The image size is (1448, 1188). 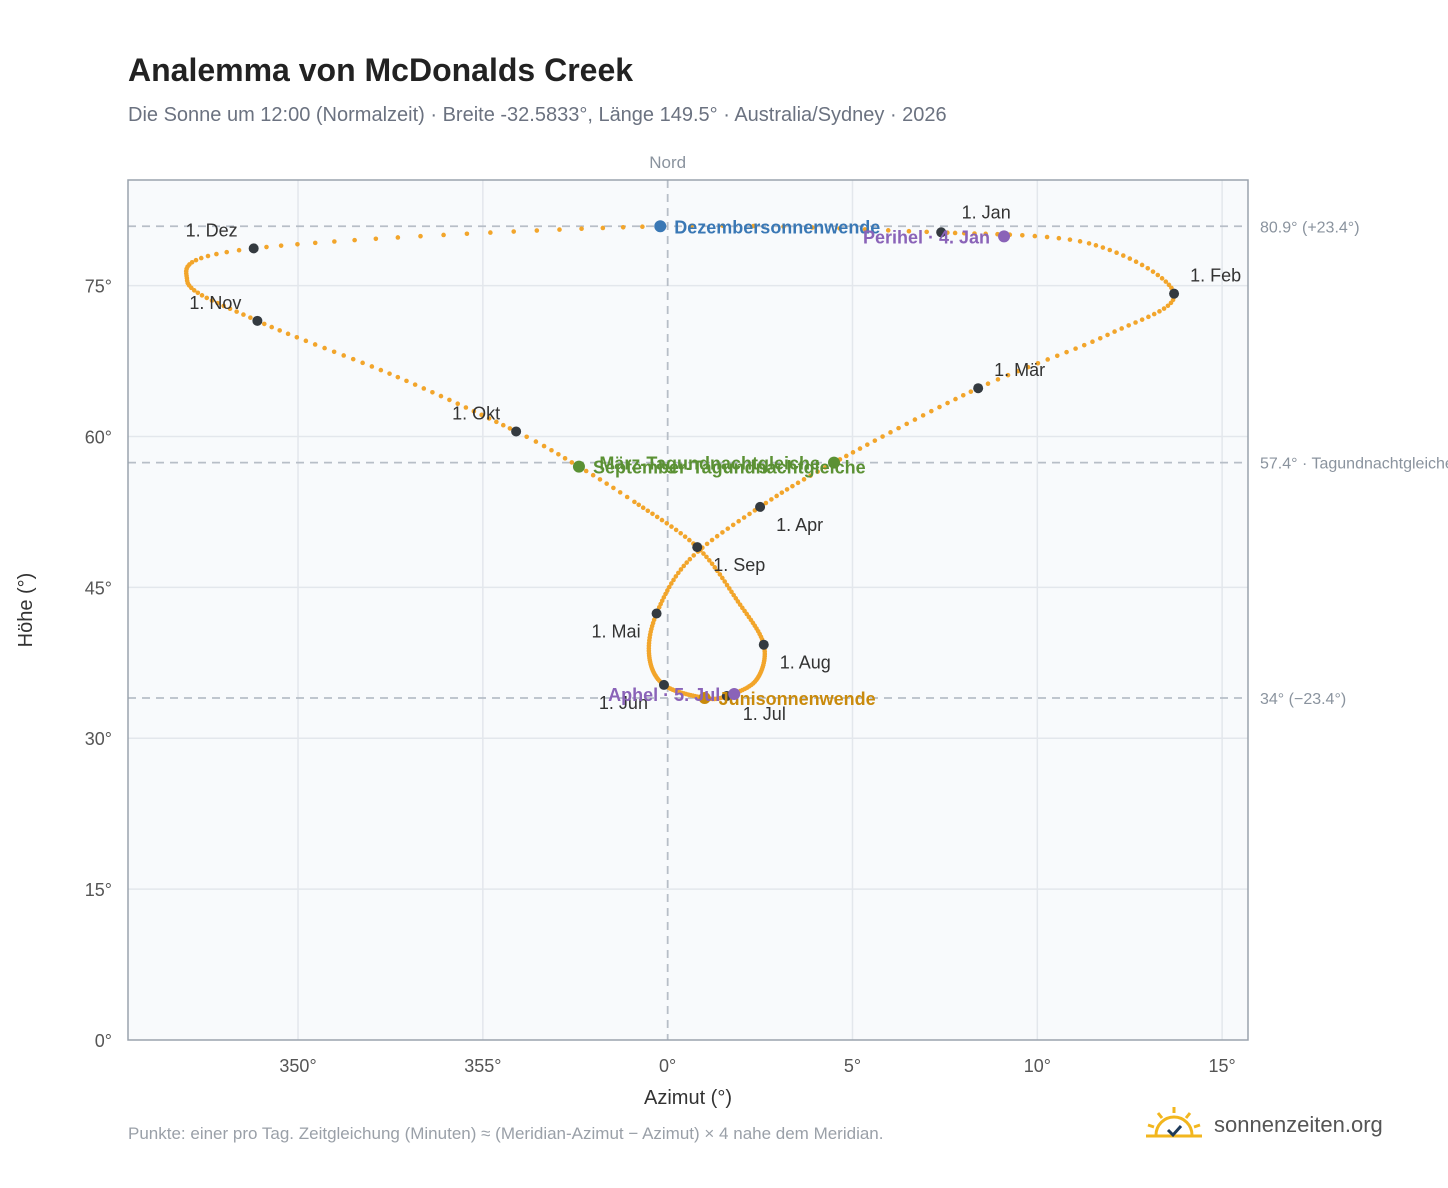 What do you see at coordinates (1222, 1066) in the screenshot?
I see `x-tick-label: 15°` at bounding box center [1222, 1066].